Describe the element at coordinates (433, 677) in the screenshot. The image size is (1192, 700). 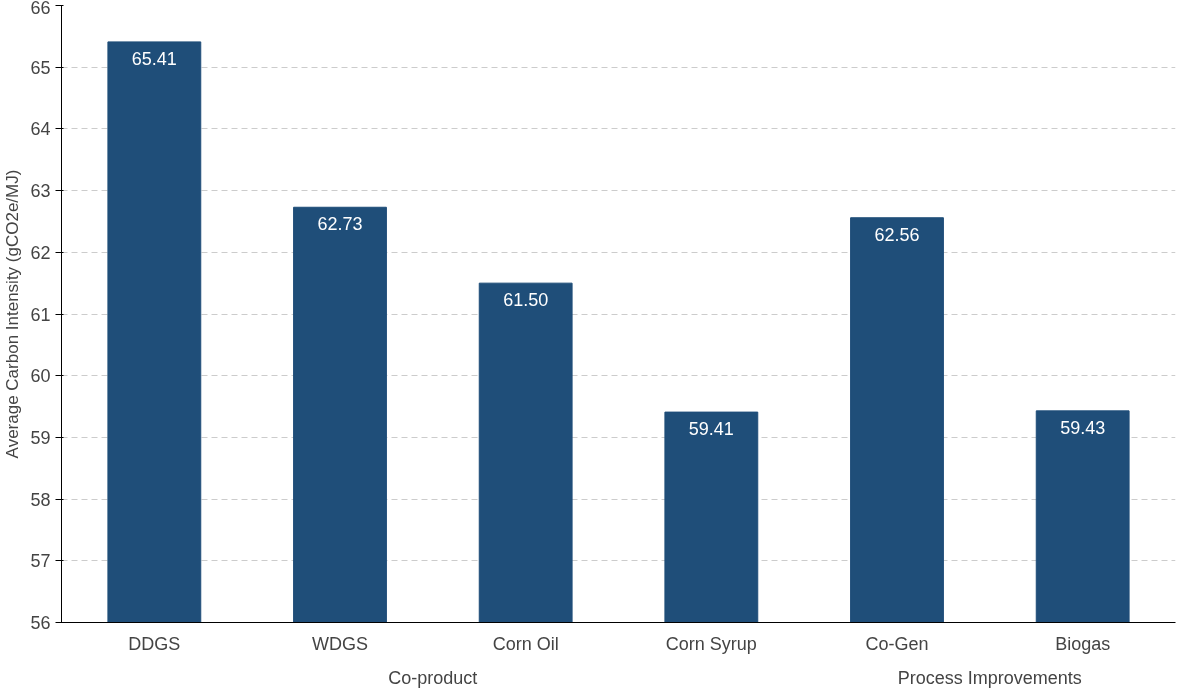
I see `text: Co-product` at that location.